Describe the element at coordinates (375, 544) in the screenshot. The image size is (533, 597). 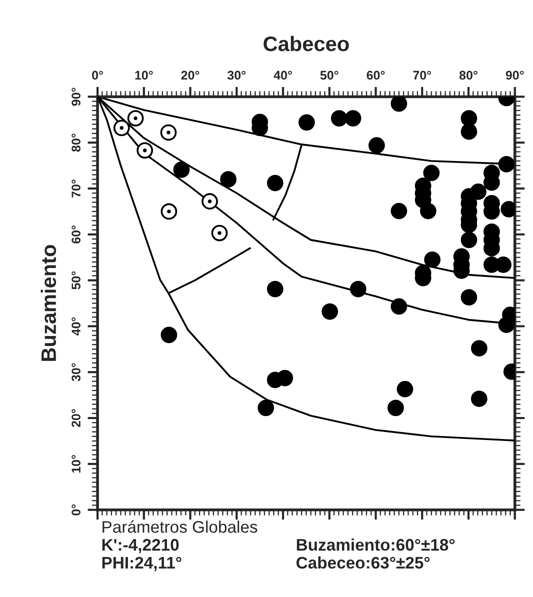
I see `text: Buzamiento:60°±18°` at that location.